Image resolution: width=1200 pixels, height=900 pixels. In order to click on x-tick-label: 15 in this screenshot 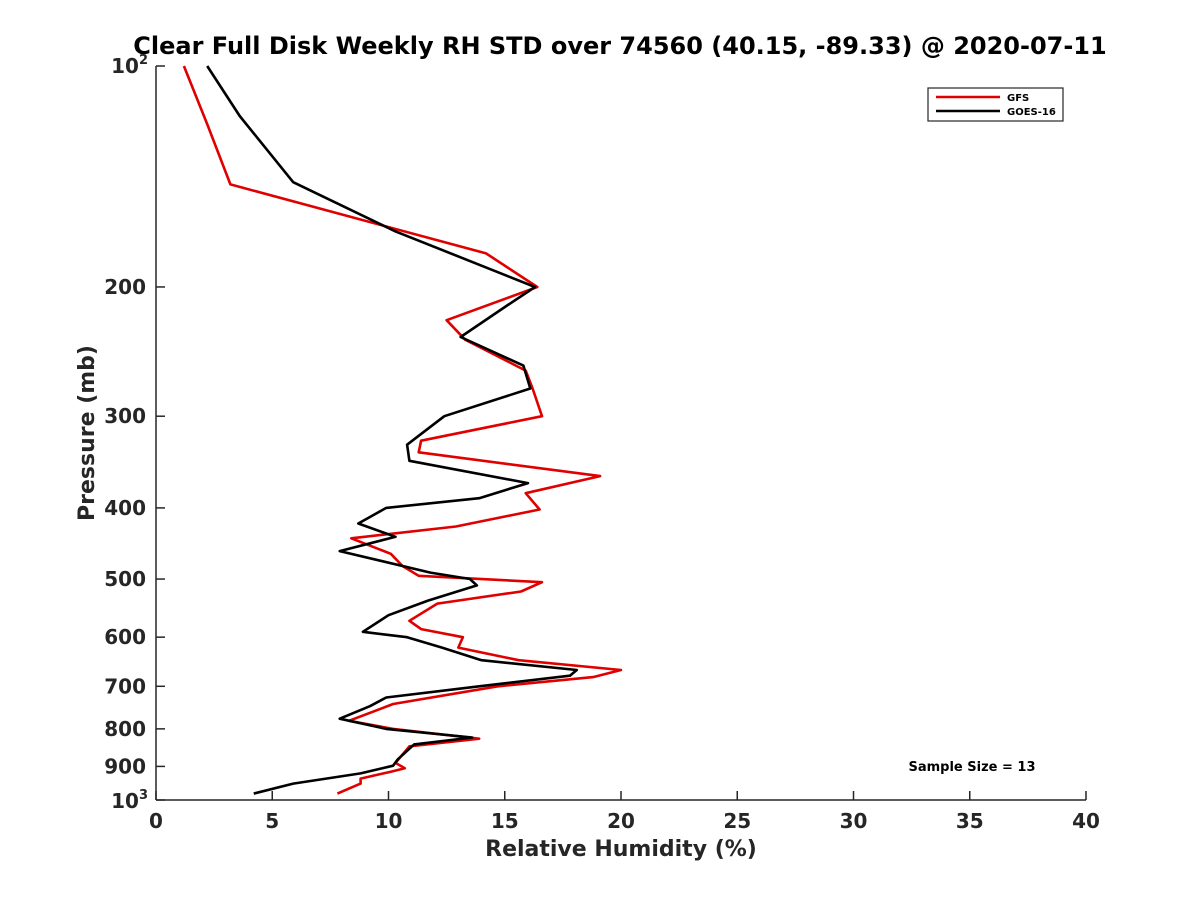, I will do `click(505, 821)`.